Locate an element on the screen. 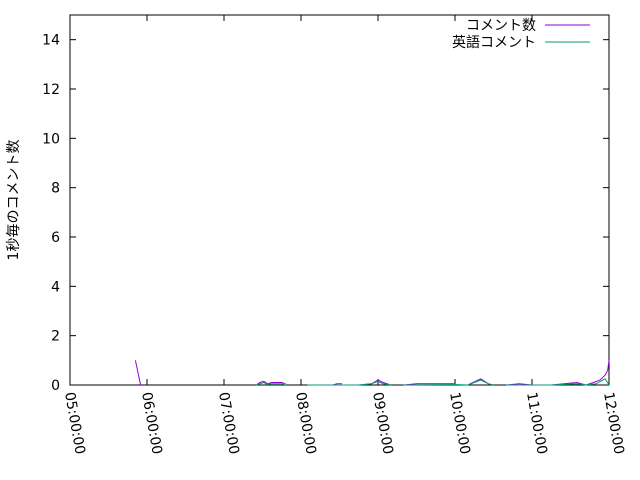 The width and height of the screenshot is (640, 480). x-tick-label: 08:00:00 is located at coordinates (305, 423).